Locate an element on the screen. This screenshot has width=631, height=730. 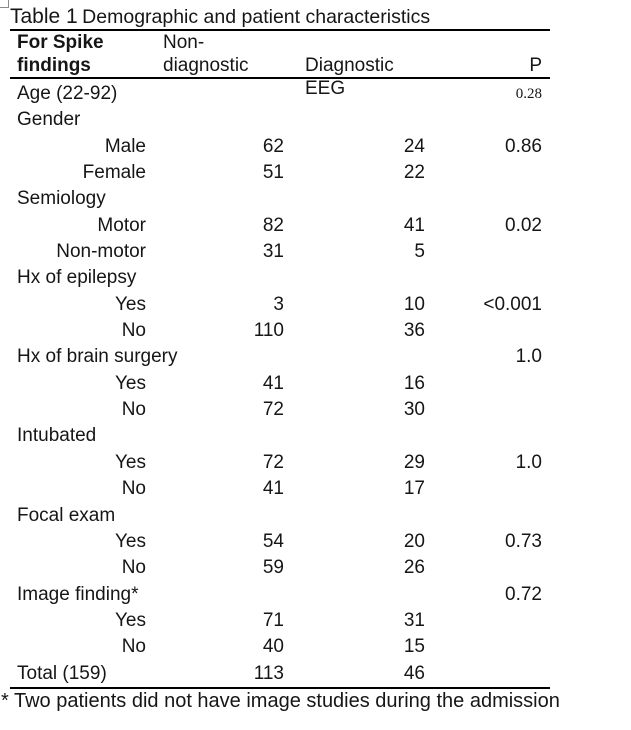
cell-diagnostic: 30 is located at coordinates (414, 410).